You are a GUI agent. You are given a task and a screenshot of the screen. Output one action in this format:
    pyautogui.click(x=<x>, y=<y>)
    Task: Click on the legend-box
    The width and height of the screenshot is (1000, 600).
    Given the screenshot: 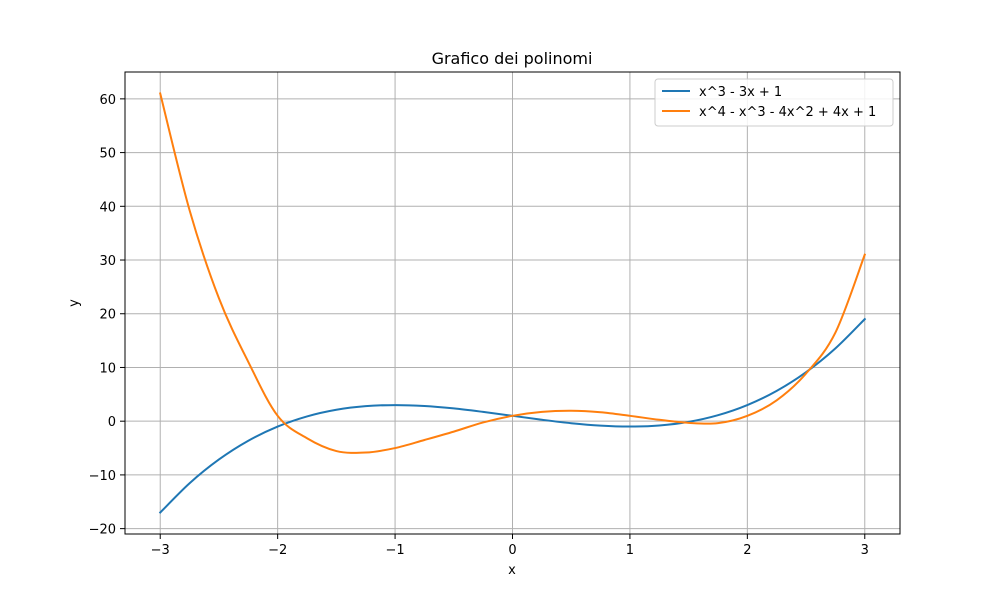 What is the action you would take?
    pyautogui.click(x=774, y=102)
    